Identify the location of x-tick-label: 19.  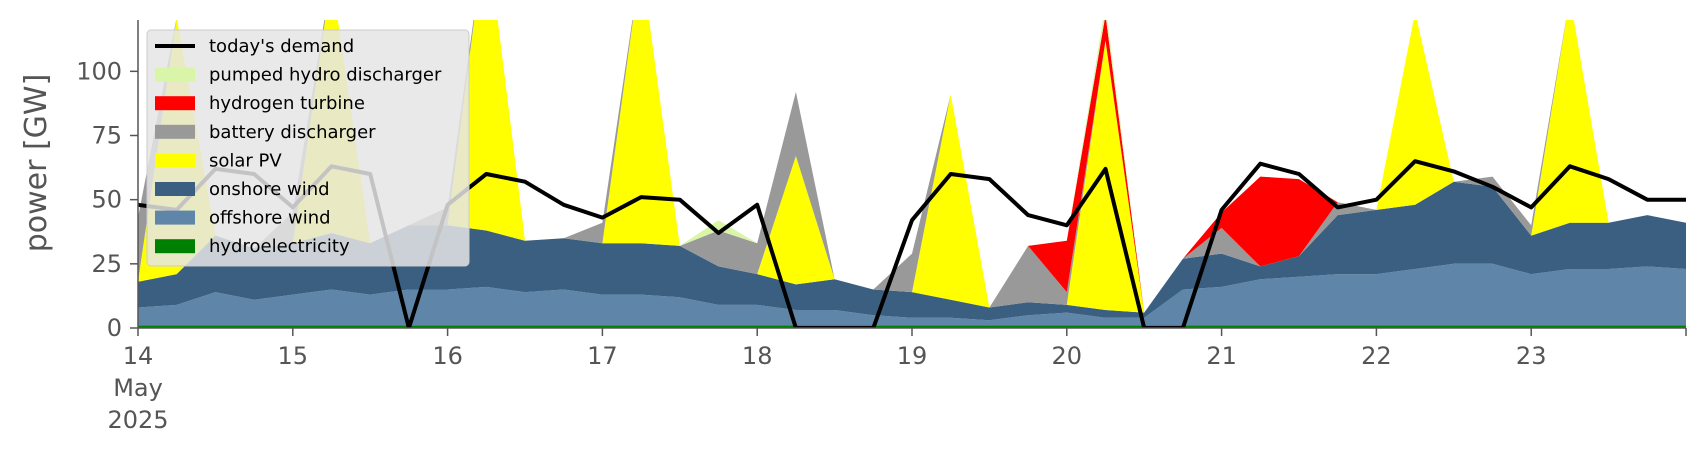
(912, 356).